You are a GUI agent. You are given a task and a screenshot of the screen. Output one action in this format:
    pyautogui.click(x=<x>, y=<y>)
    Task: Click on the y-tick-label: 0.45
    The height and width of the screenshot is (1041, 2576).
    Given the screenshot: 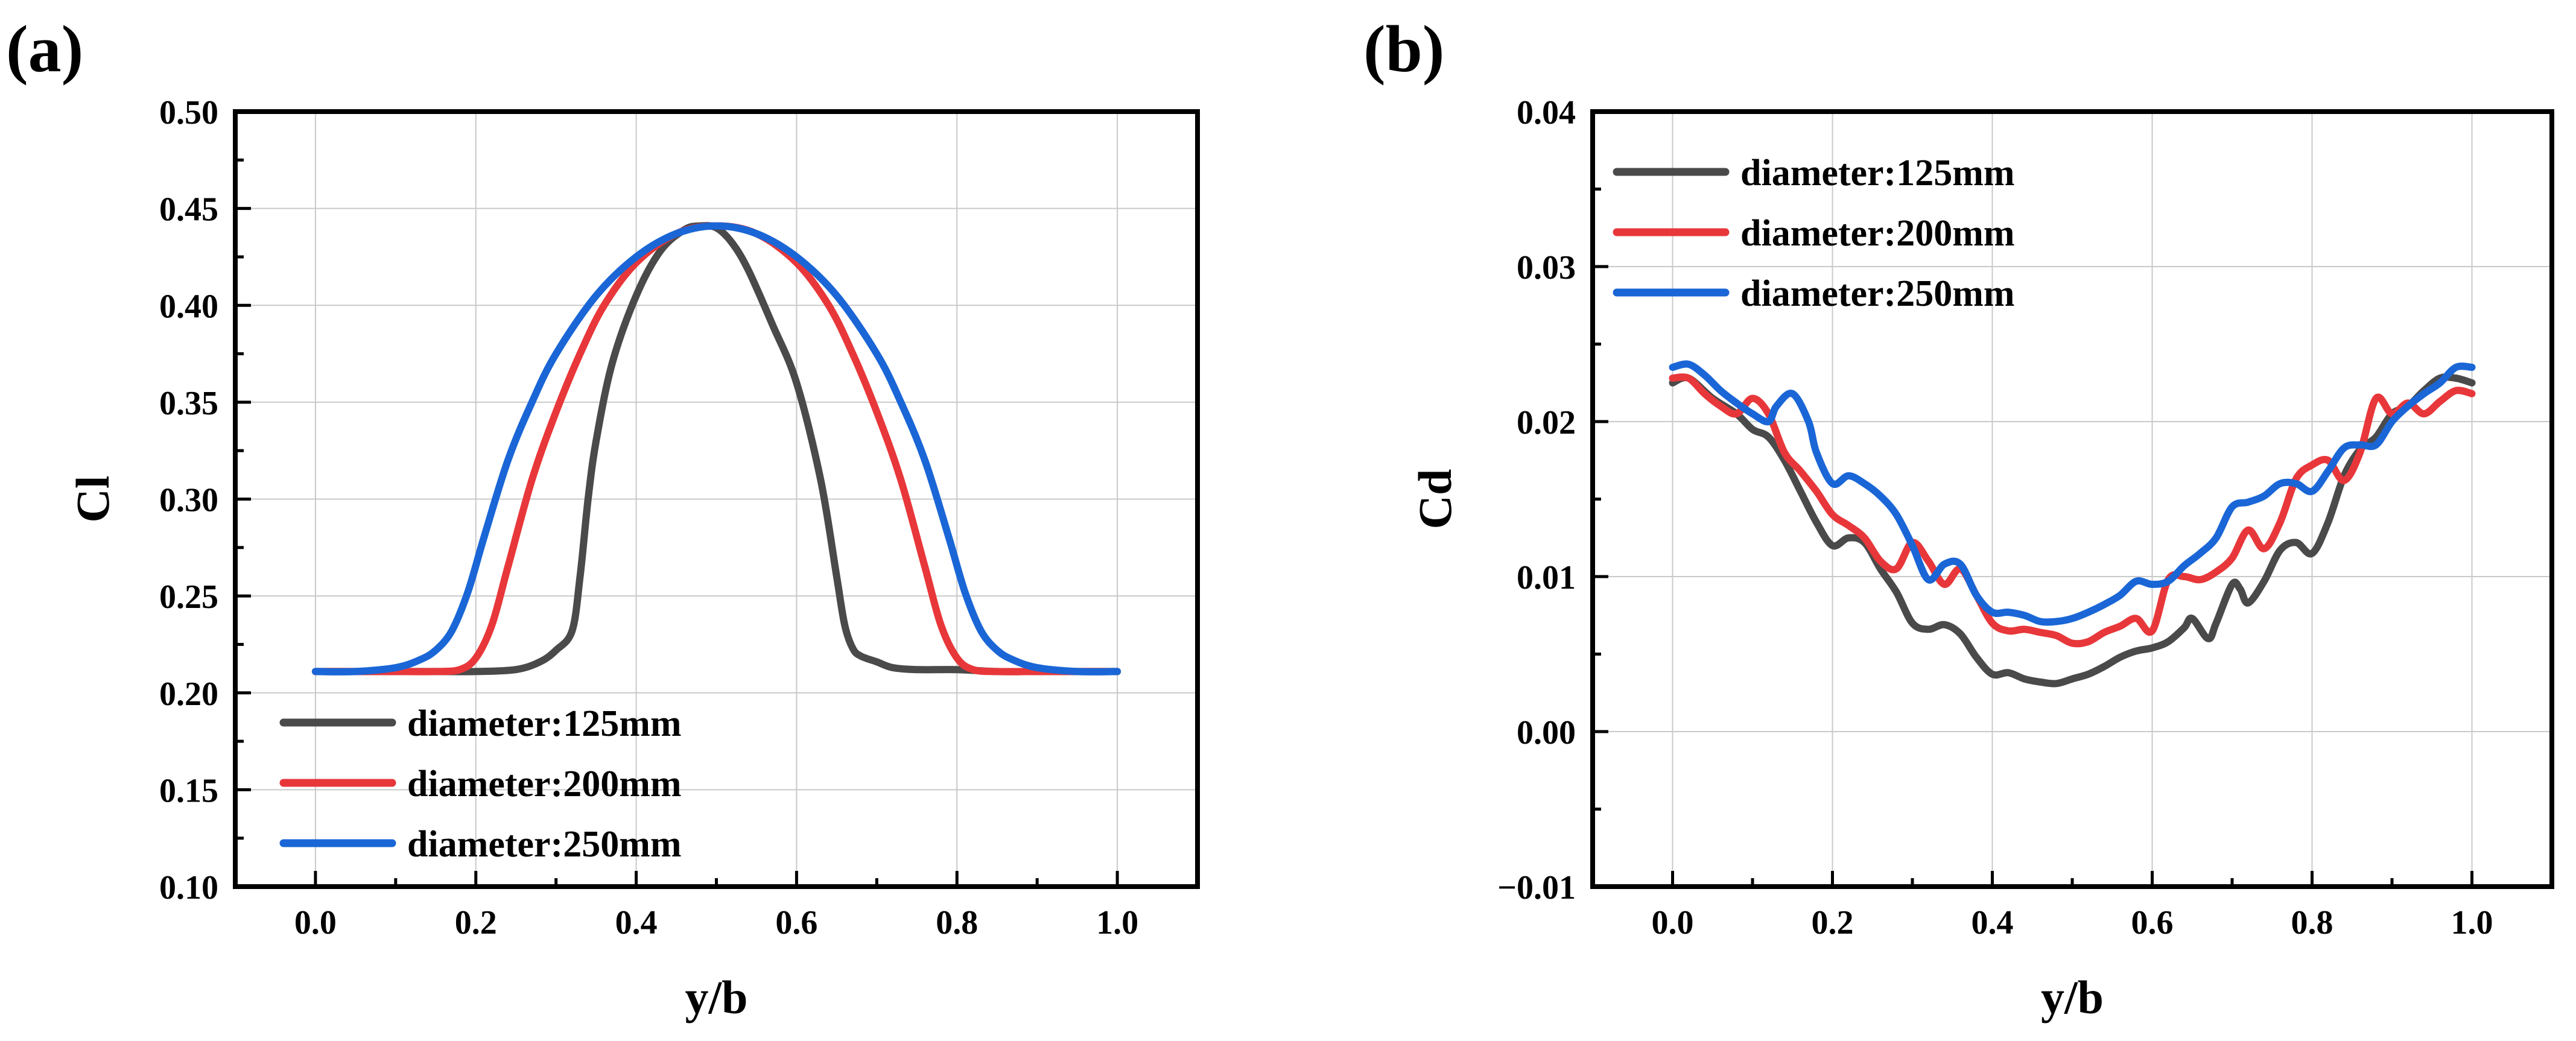 What is the action you would take?
    pyautogui.click(x=188, y=210)
    